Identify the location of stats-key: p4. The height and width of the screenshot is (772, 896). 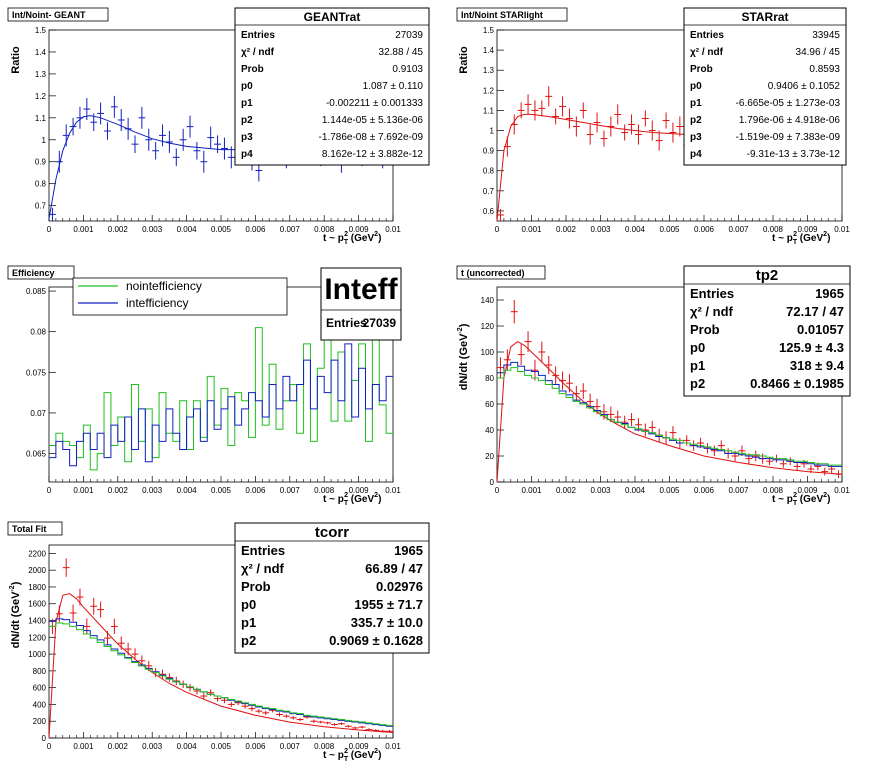
(696, 154).